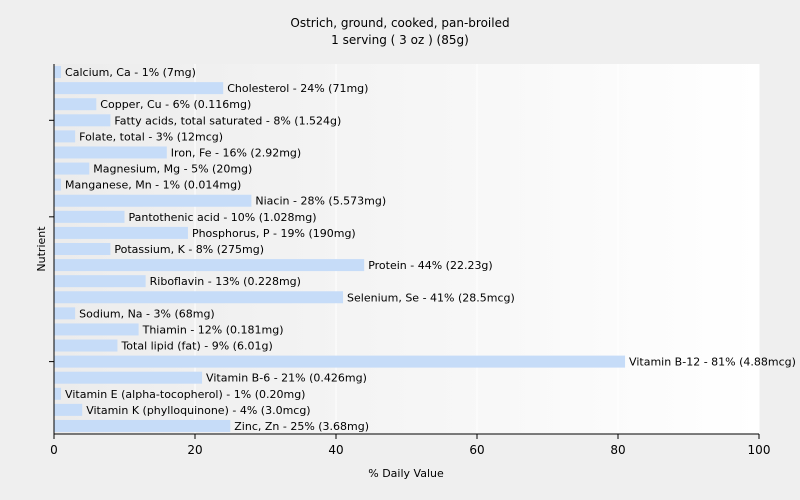  Describe the element at coordinates (712, 362) in the screenshot. I see `bar-label: Vitamin B-12 - 81% (4.88mcg)` at that location.